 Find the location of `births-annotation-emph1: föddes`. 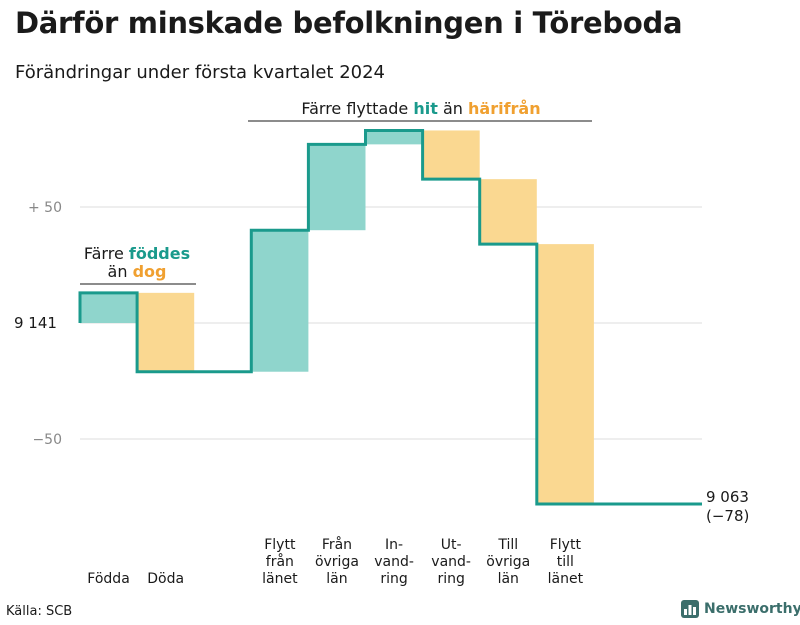

births-annotation-emph1: föddes is located at coordinates (159, 253).